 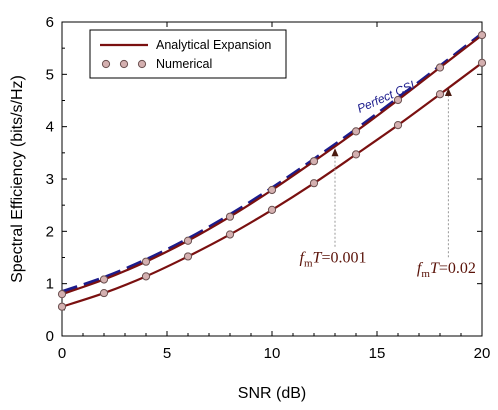 I want to click on y-tick-label: 1, so click(x=50, y=284).